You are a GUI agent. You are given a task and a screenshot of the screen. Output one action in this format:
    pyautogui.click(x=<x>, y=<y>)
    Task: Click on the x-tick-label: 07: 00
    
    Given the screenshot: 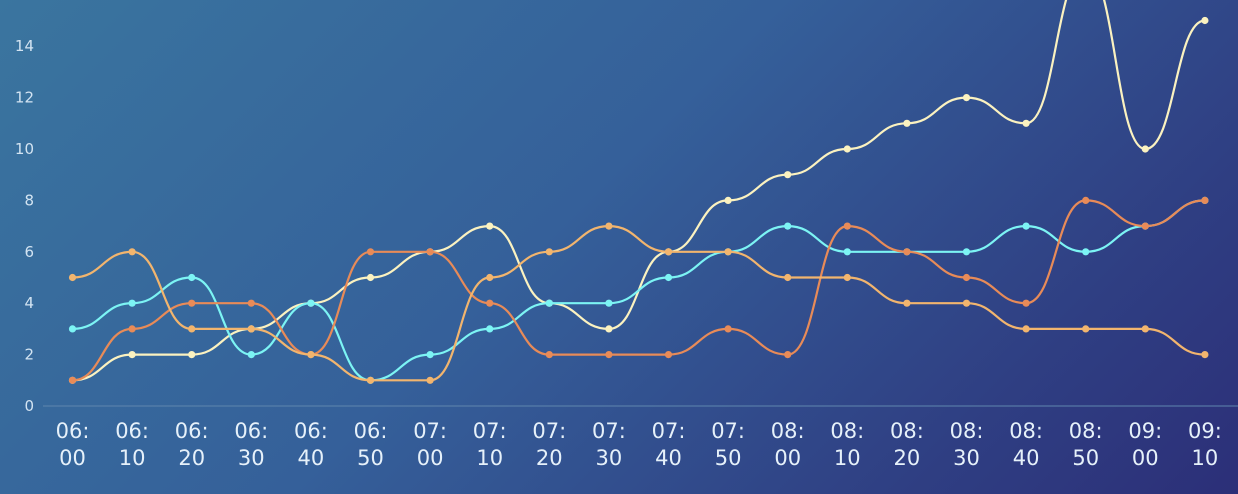 What is the action you would take?
    pyautogui.click(x=430, y=444)
    